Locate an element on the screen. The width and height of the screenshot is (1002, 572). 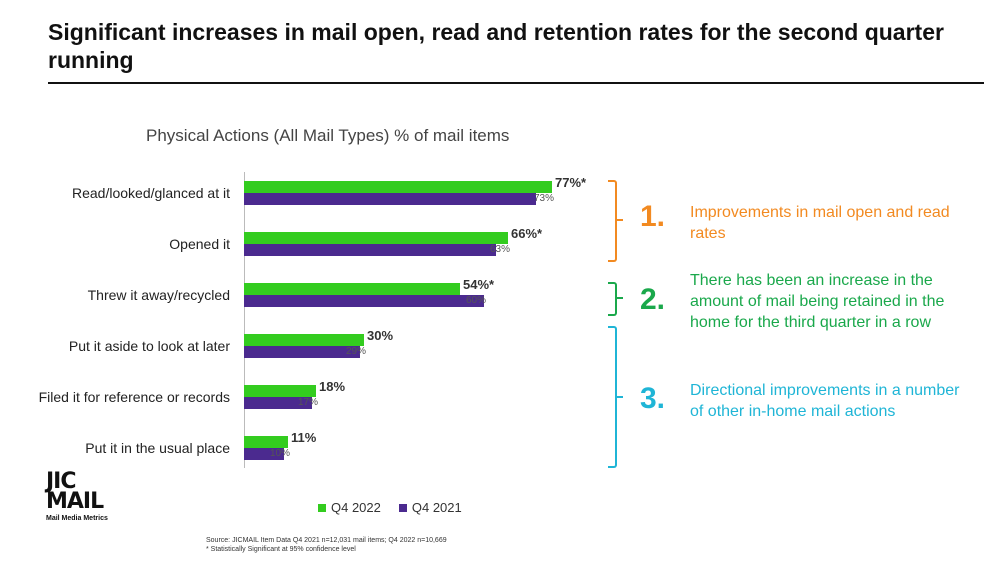
bracket-2-tick is located at coordinates (620, 298).